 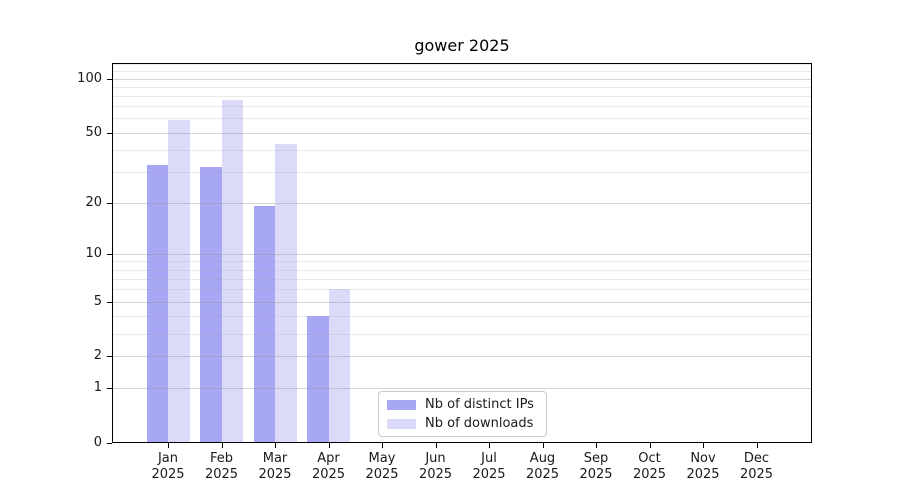 I want to click on x-tick-mark-sep, so click(x=596, y=445).